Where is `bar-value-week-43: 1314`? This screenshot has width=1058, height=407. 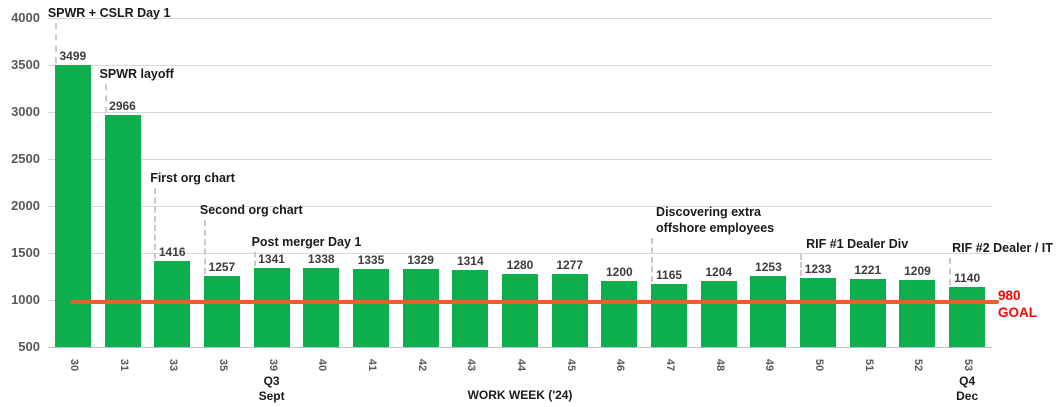 bar-value-week-43: 1314 is located at coordinates (470, 261).